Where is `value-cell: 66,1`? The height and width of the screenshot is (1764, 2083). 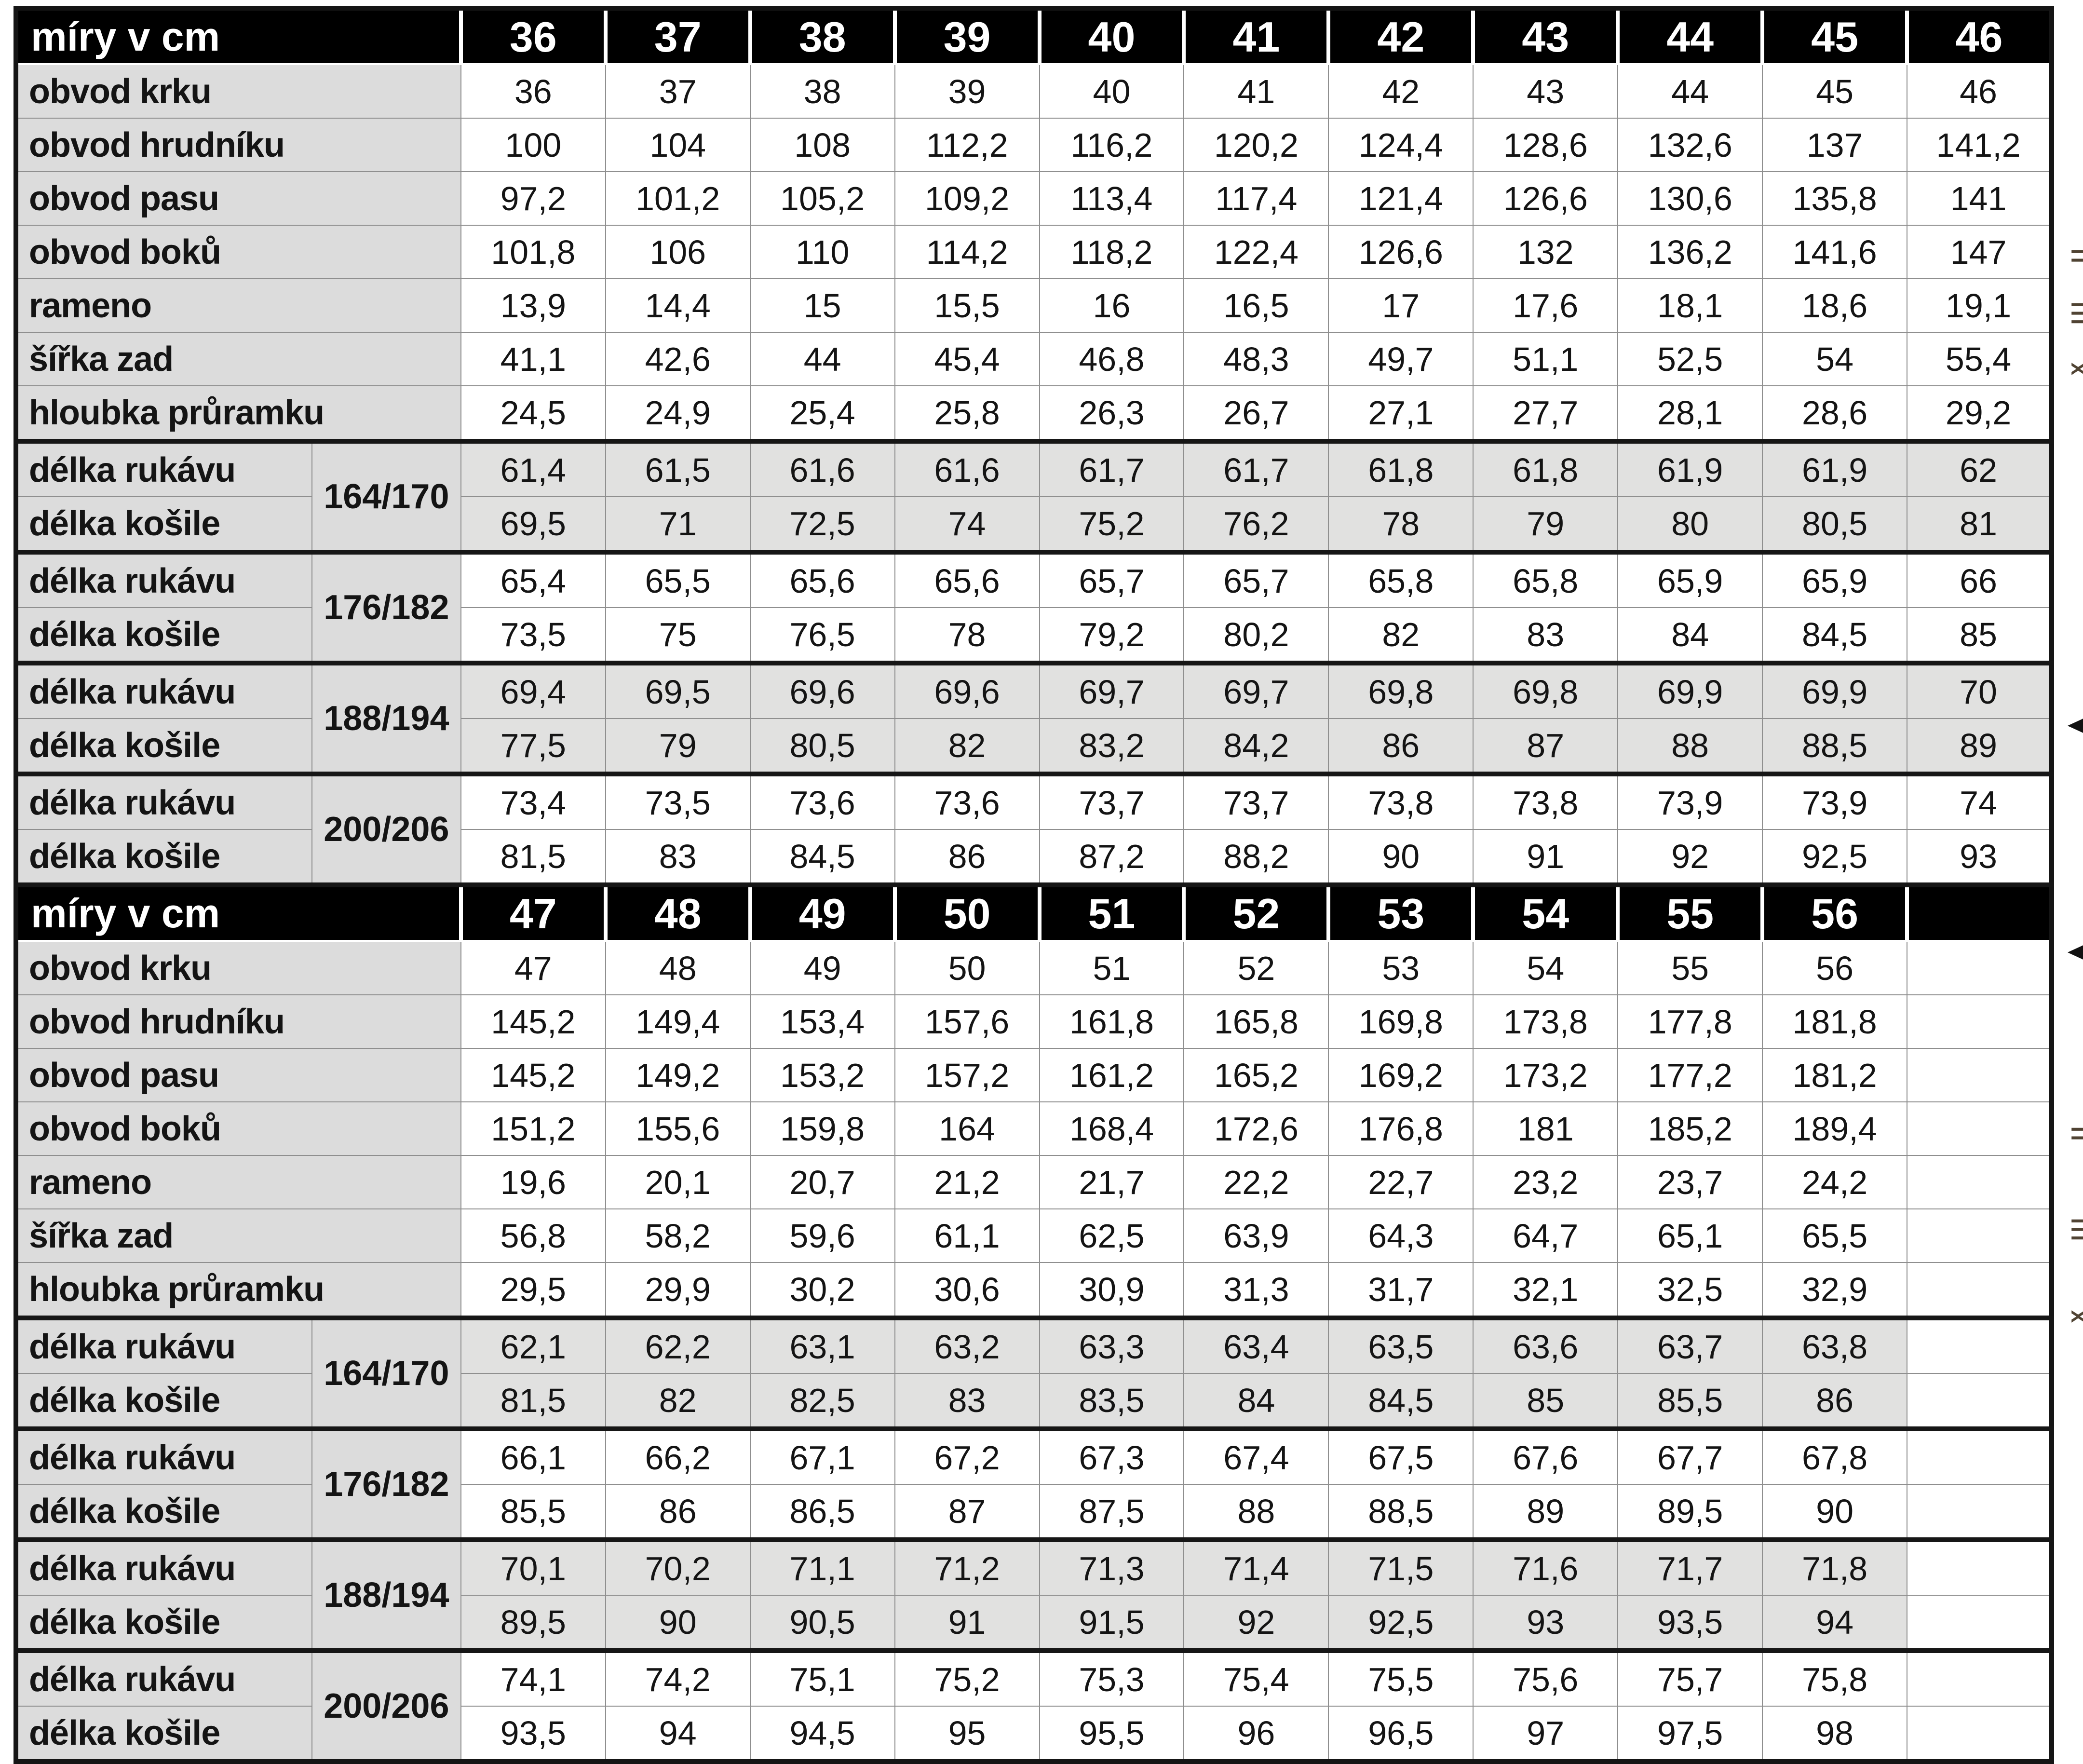 value-cell: 66,1 is located at coordinates (533, 1456).